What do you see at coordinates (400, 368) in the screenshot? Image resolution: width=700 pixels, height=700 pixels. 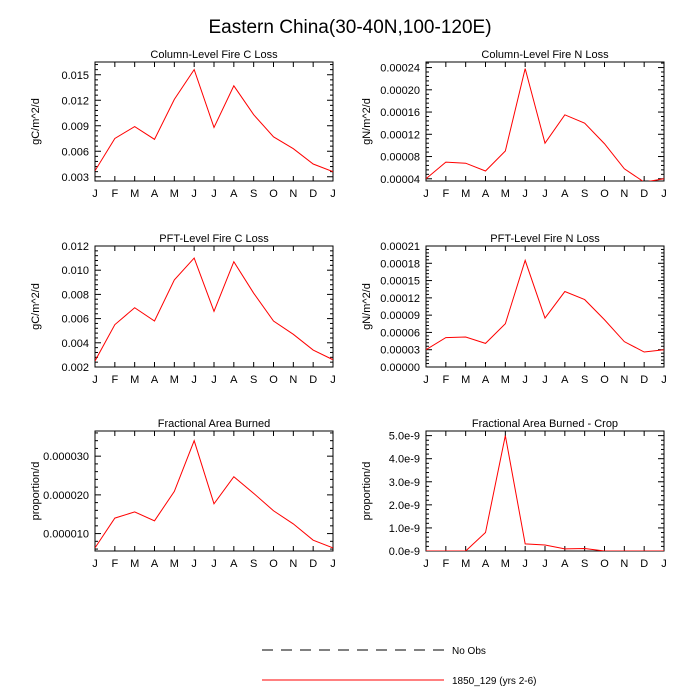 I see `y-tick-label: 0.00000` at bounding box center [400, 368].